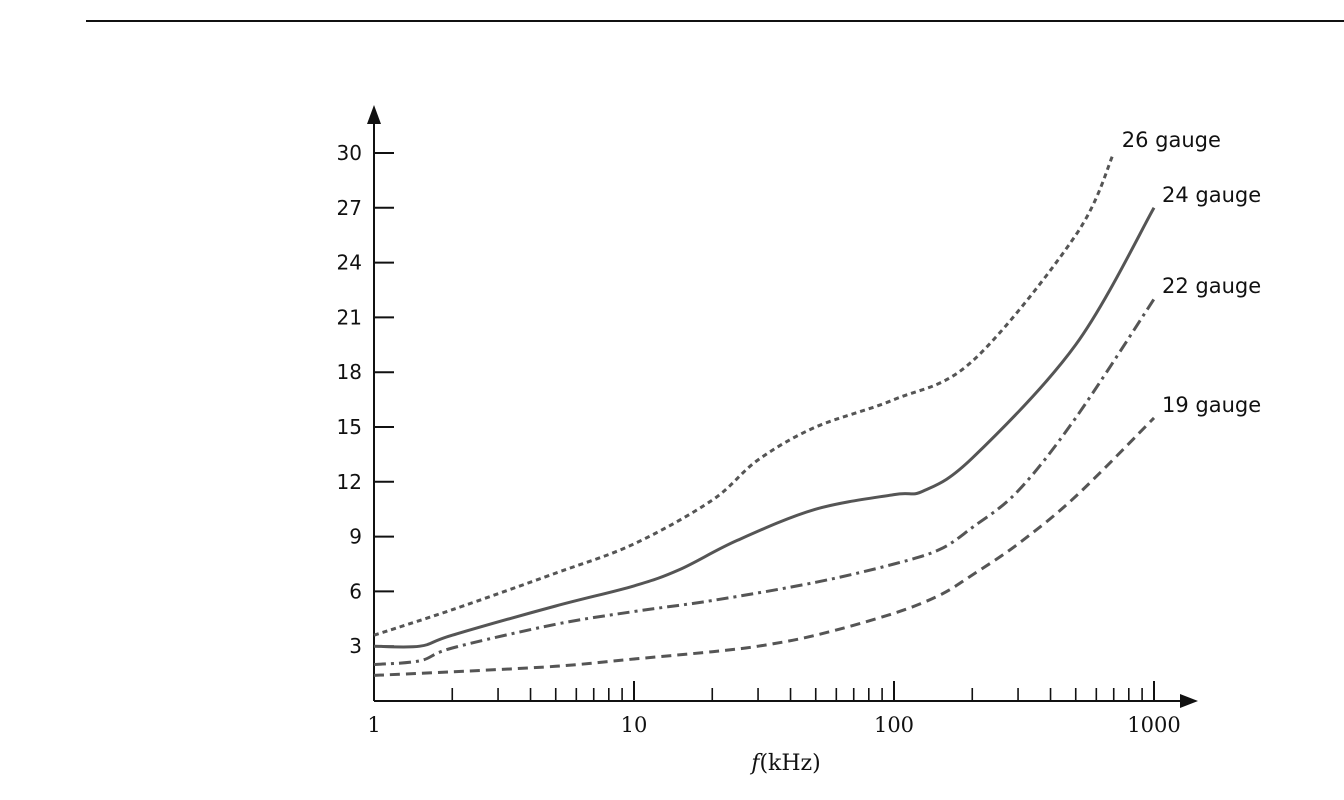 This screenshot has height=800, width=1344. Describe the element at coordinates (349, 153) in the screenshot. I see `y-tick-label: 30` at that location.